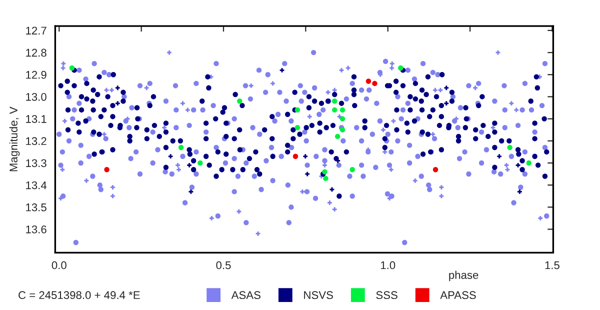  What do you see at coordinates (318, 295) in the screenshot?
I see `legend-label: NSVS` at bounding box center [318, 295].